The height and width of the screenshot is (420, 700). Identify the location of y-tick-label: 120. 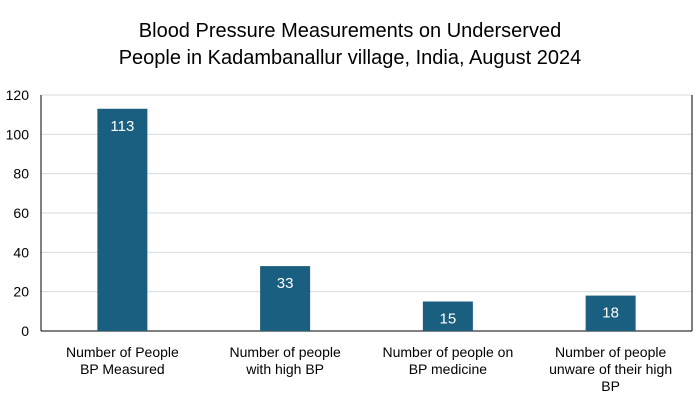
(18, 95).